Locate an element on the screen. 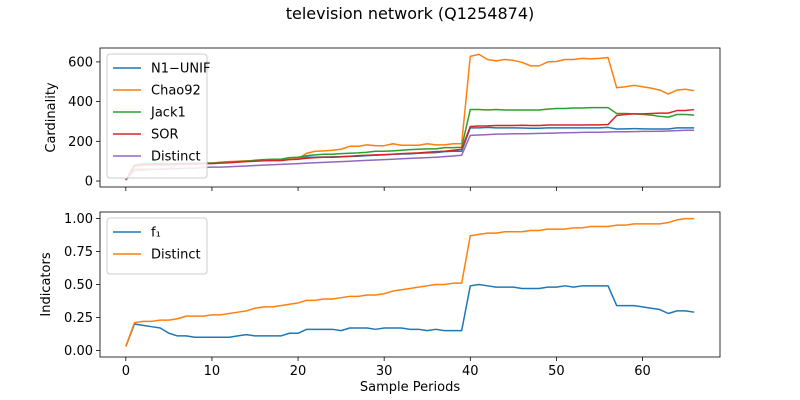 The image size is (800, 400). y-tick-label: 0.75 is located at coordinates (78, 252).